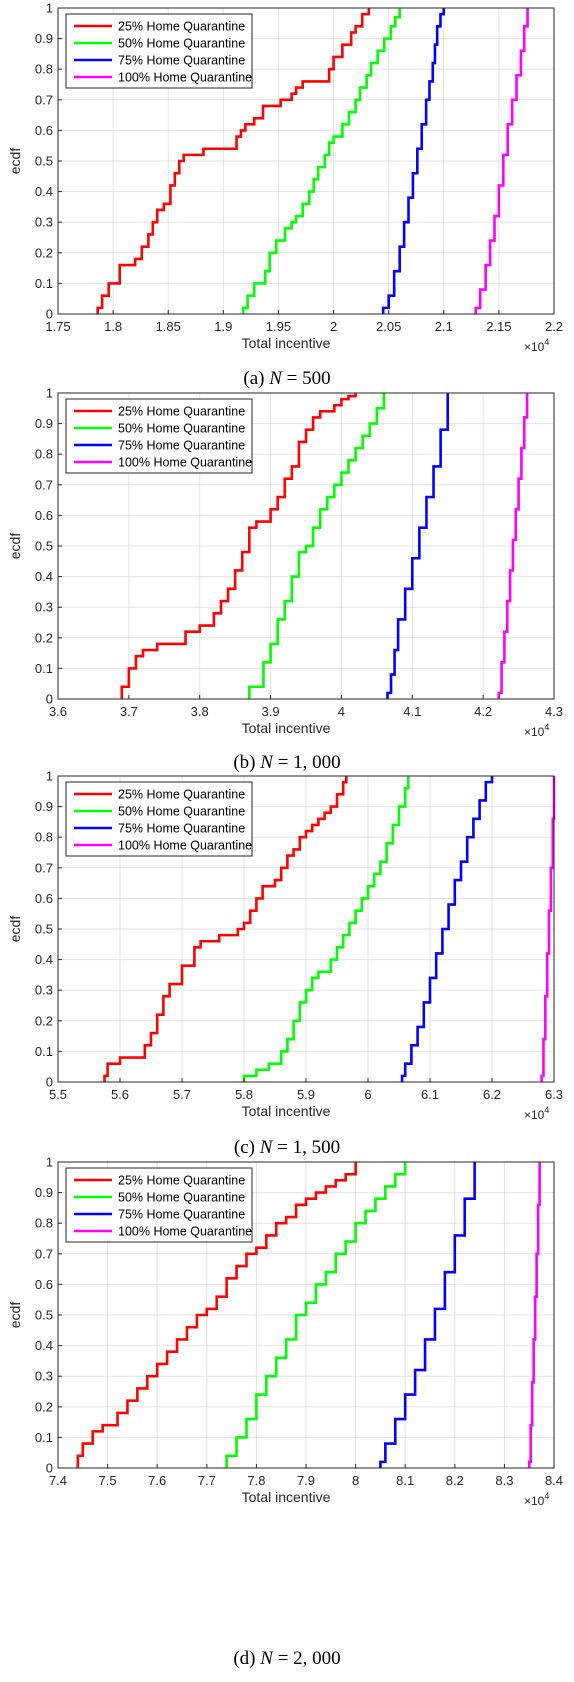  Describe the element at coordinates (306, 1658) in the screenshot. I see `caption-value: = 2, 000` at that location.